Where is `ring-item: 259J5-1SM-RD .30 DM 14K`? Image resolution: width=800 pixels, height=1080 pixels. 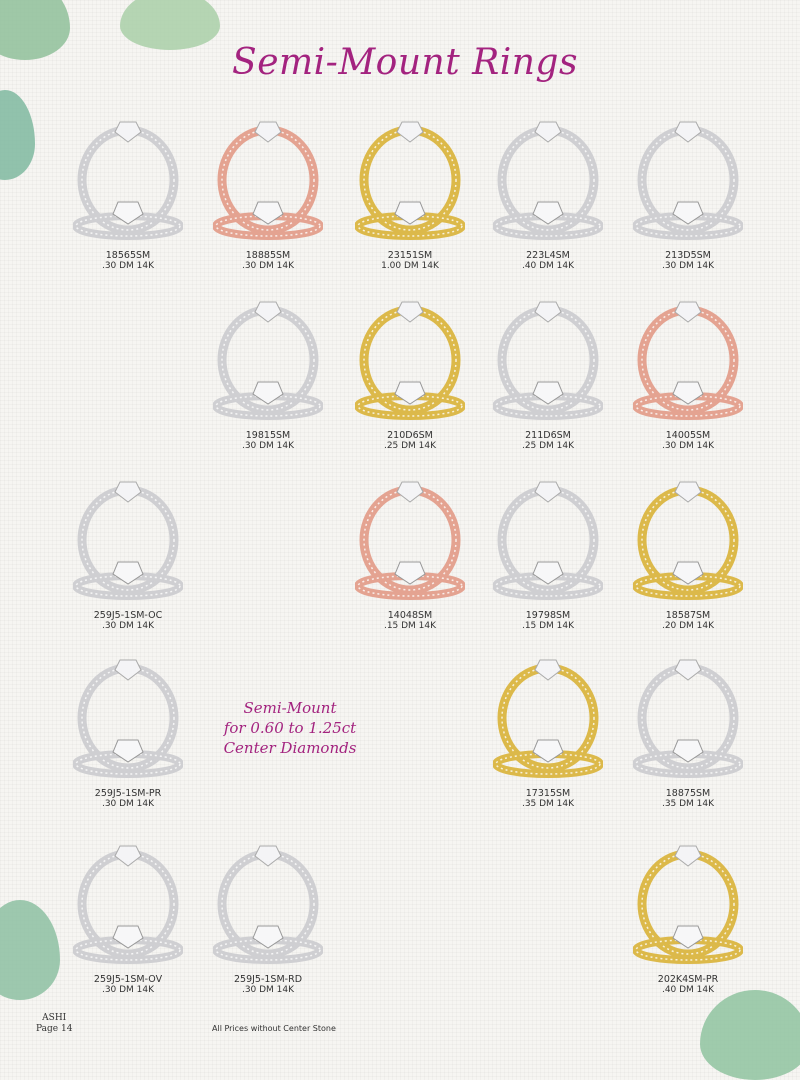 ring-item: 259J5-1SM-RD .30 DM 14K is located at coordinates (268, 918).